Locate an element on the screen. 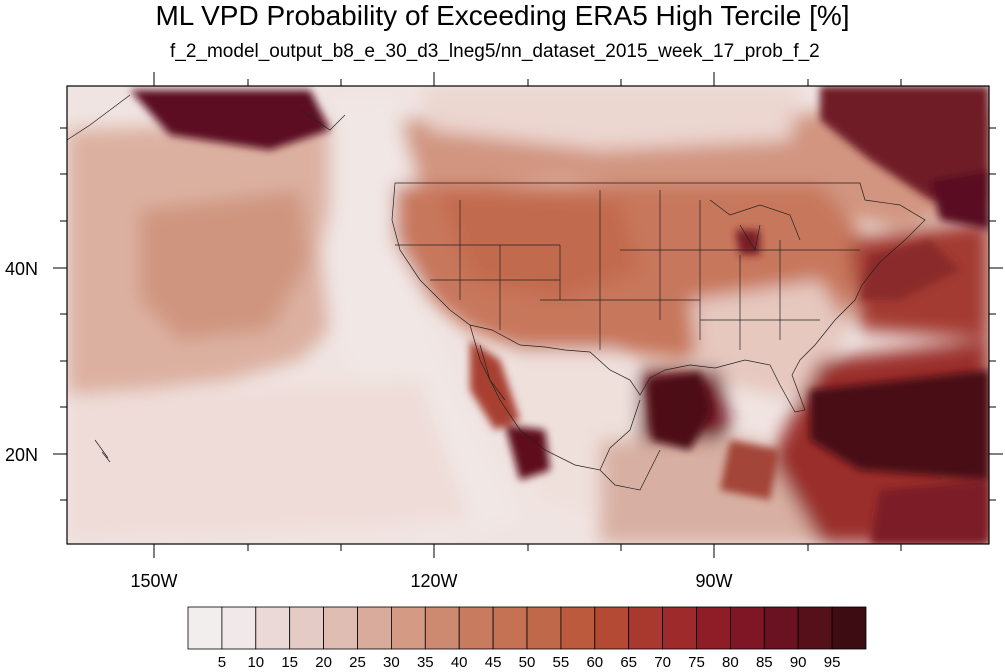  colorbar-tick-label: 45 is located at coordinates (493, 662).